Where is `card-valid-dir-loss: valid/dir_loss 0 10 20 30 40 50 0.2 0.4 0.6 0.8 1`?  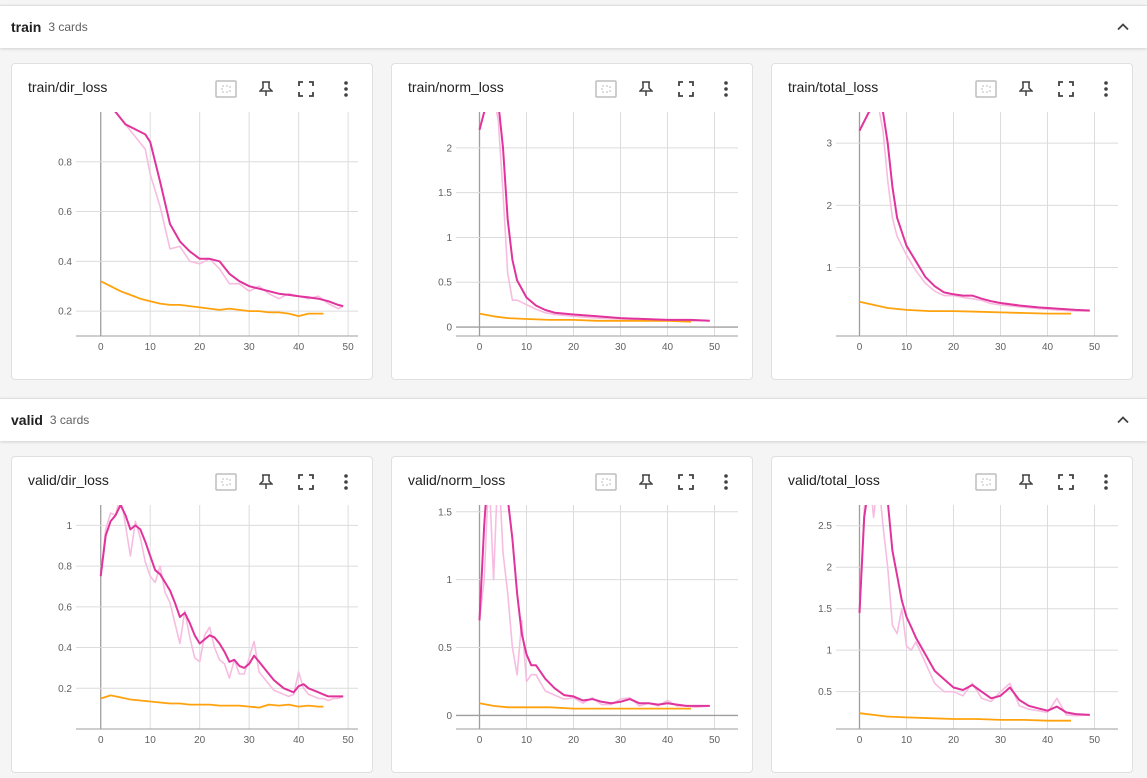
card-valid-dir-loss: valid/dir_loss 0 10 20 30 40 50 0.2 0.4 0.6 0.8 1 is located at coordinates (192, 614).